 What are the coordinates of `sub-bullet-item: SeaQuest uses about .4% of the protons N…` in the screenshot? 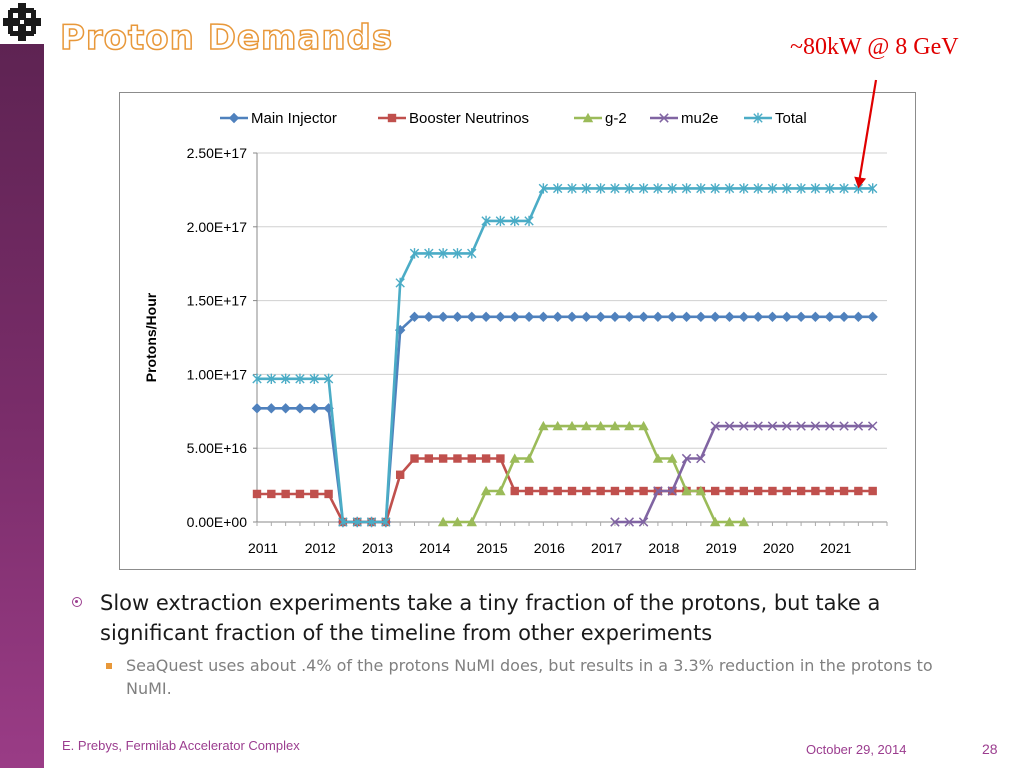 It's located at (541, 677).